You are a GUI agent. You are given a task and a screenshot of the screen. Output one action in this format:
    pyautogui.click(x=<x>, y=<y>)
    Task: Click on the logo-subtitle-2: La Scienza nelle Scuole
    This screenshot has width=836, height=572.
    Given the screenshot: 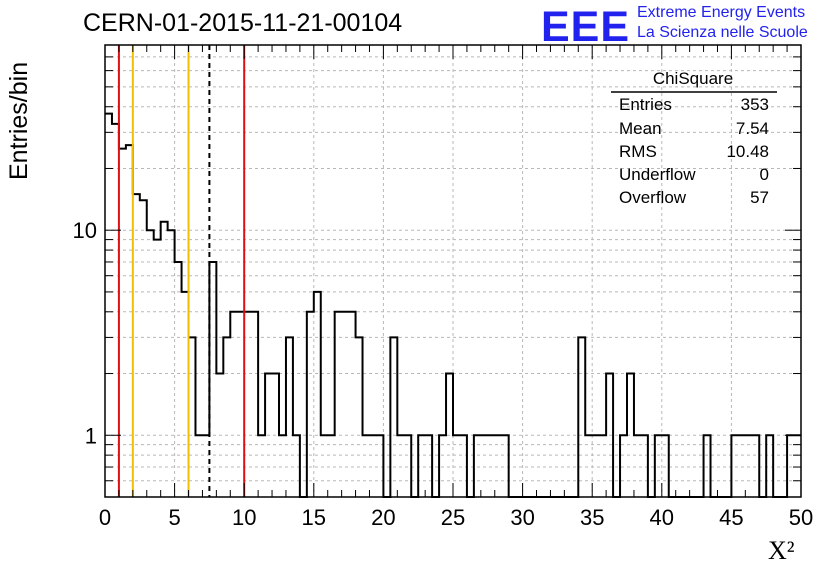 What is the action you would take?
    pyautogui.click(x=722, y=32)
    